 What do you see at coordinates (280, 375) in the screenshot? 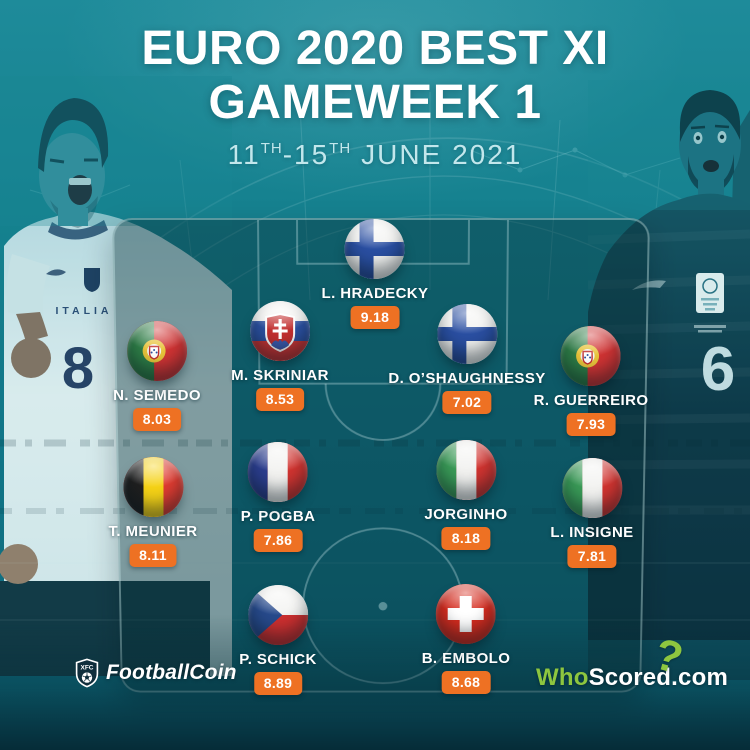
I see `player-name: M. SKRINIAR` at bounding box center [280, 375].